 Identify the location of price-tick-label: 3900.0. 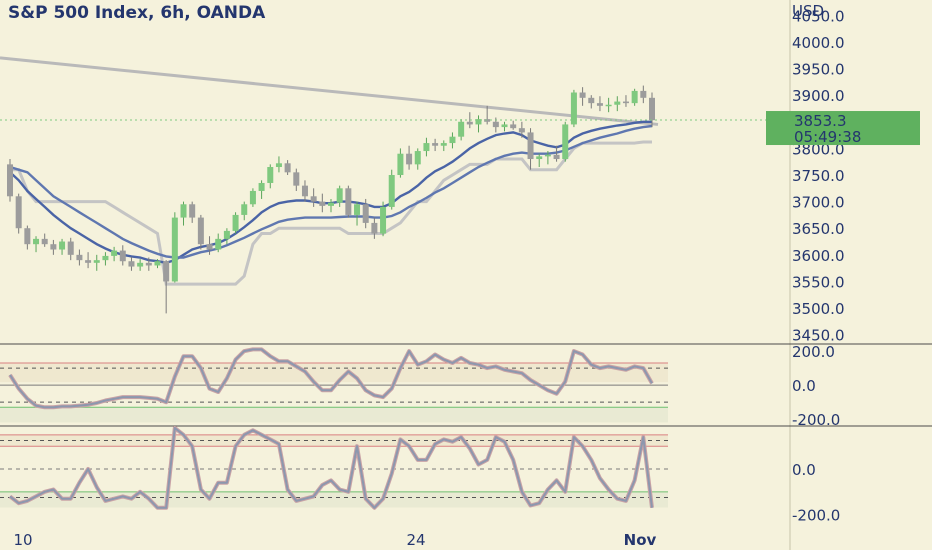
(818, 96).